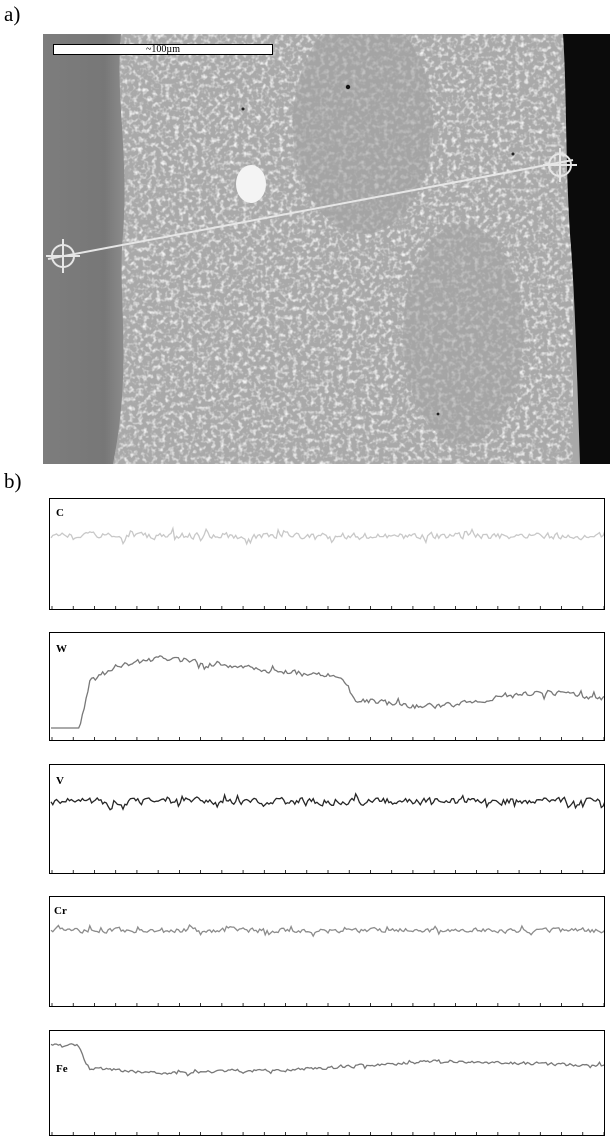 The width and height of the screenshot is (610, 1136). I want to click on profile-w-label: W, so click(61, 649).